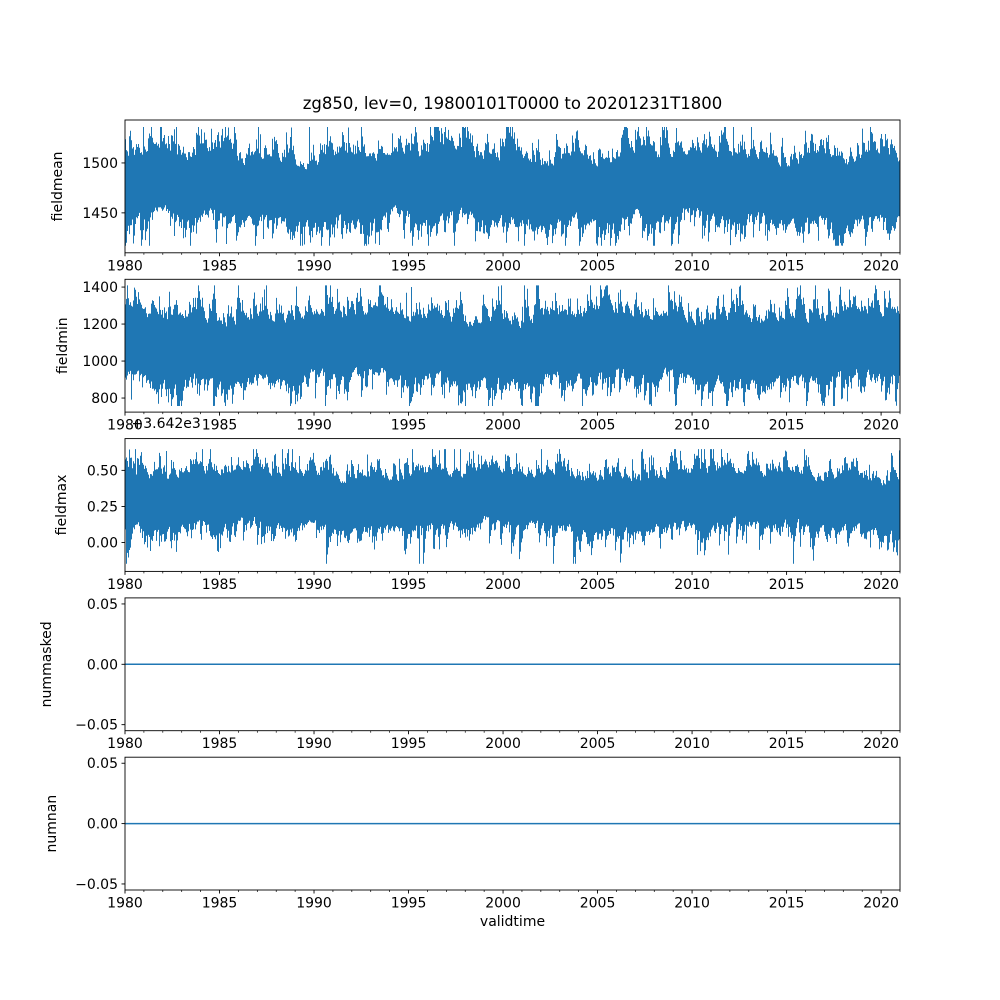 The width and height of the screenshot is (1000, 1000). What do you see at coordinates (52, 824) in the screenshot?
I see `y-axis-label-numnan: numnan` at bounding box center [52, 824].